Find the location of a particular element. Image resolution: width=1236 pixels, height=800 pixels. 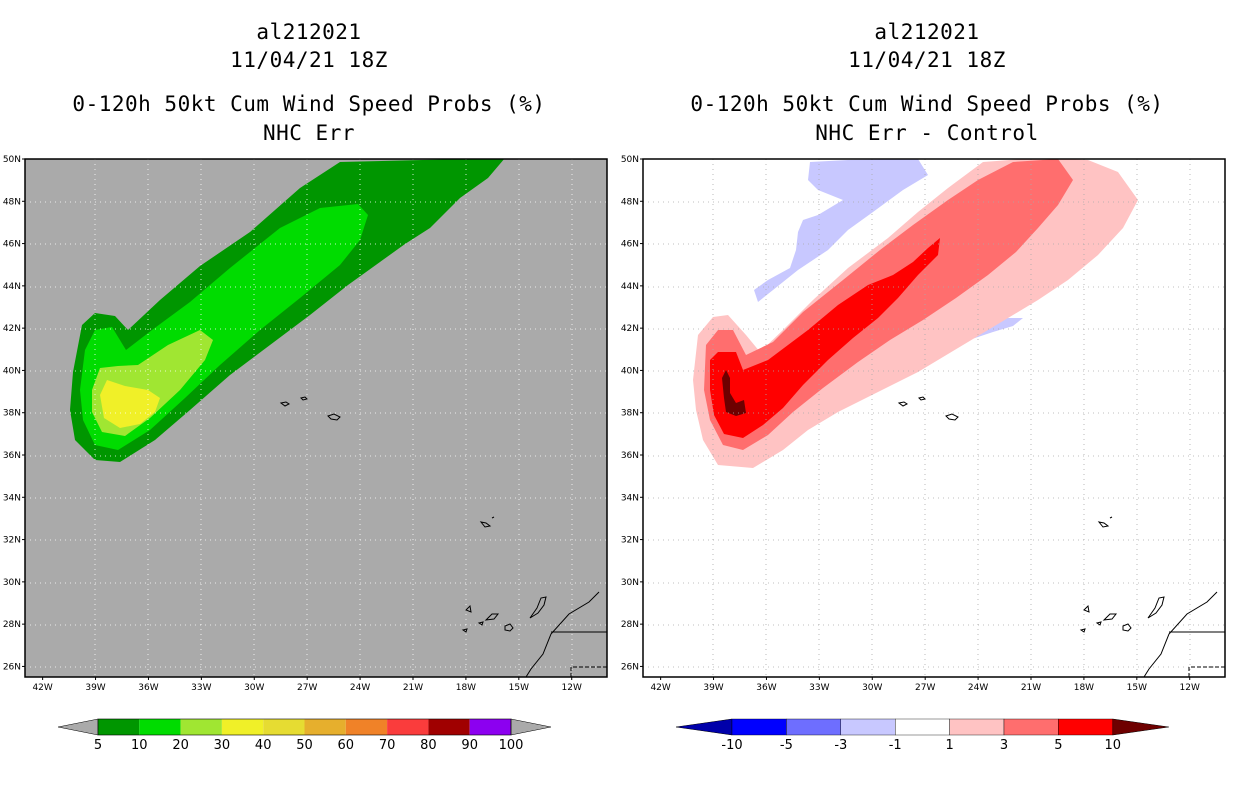

lat-label: 32N is located at coordinates (12, 541).